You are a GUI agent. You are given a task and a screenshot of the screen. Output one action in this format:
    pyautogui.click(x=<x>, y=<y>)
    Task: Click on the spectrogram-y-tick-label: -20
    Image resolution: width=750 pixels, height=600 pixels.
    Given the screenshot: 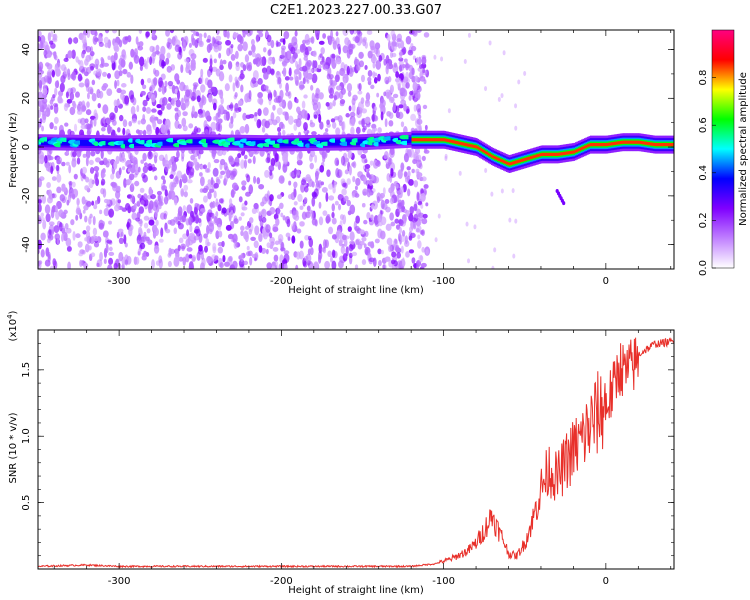 What is the action you would take?
    pyautogui.click(x=26, y=196)
    